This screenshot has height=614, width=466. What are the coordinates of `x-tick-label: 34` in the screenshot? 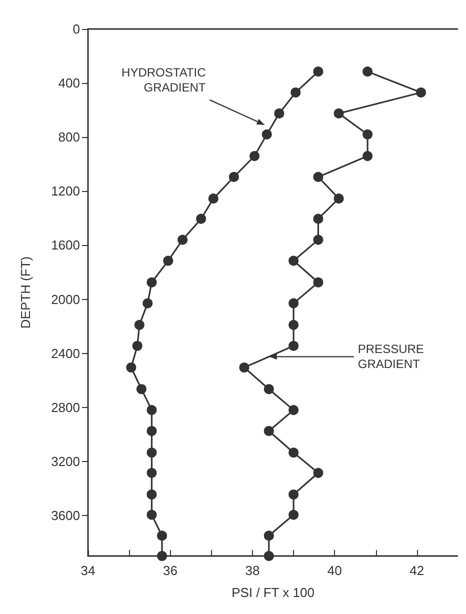 It's located at (88, 570).